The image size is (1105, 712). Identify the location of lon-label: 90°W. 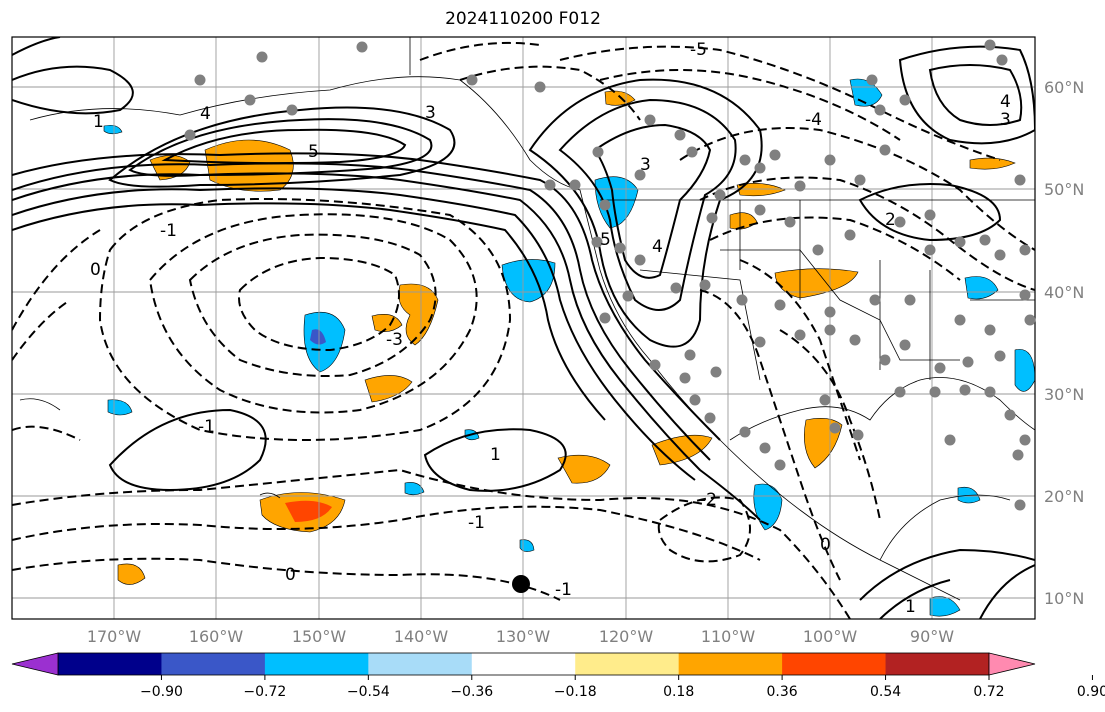
(932, 636).